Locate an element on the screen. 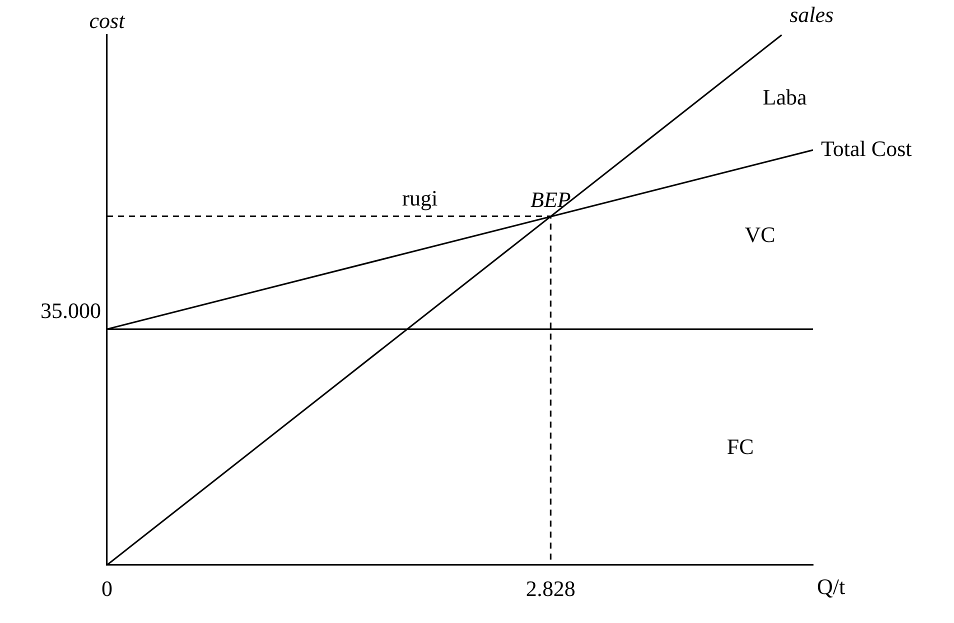 The width and height of the screenshot is (954, 623). x-tick-label: 2.828 is located at coordinates (551, 588).